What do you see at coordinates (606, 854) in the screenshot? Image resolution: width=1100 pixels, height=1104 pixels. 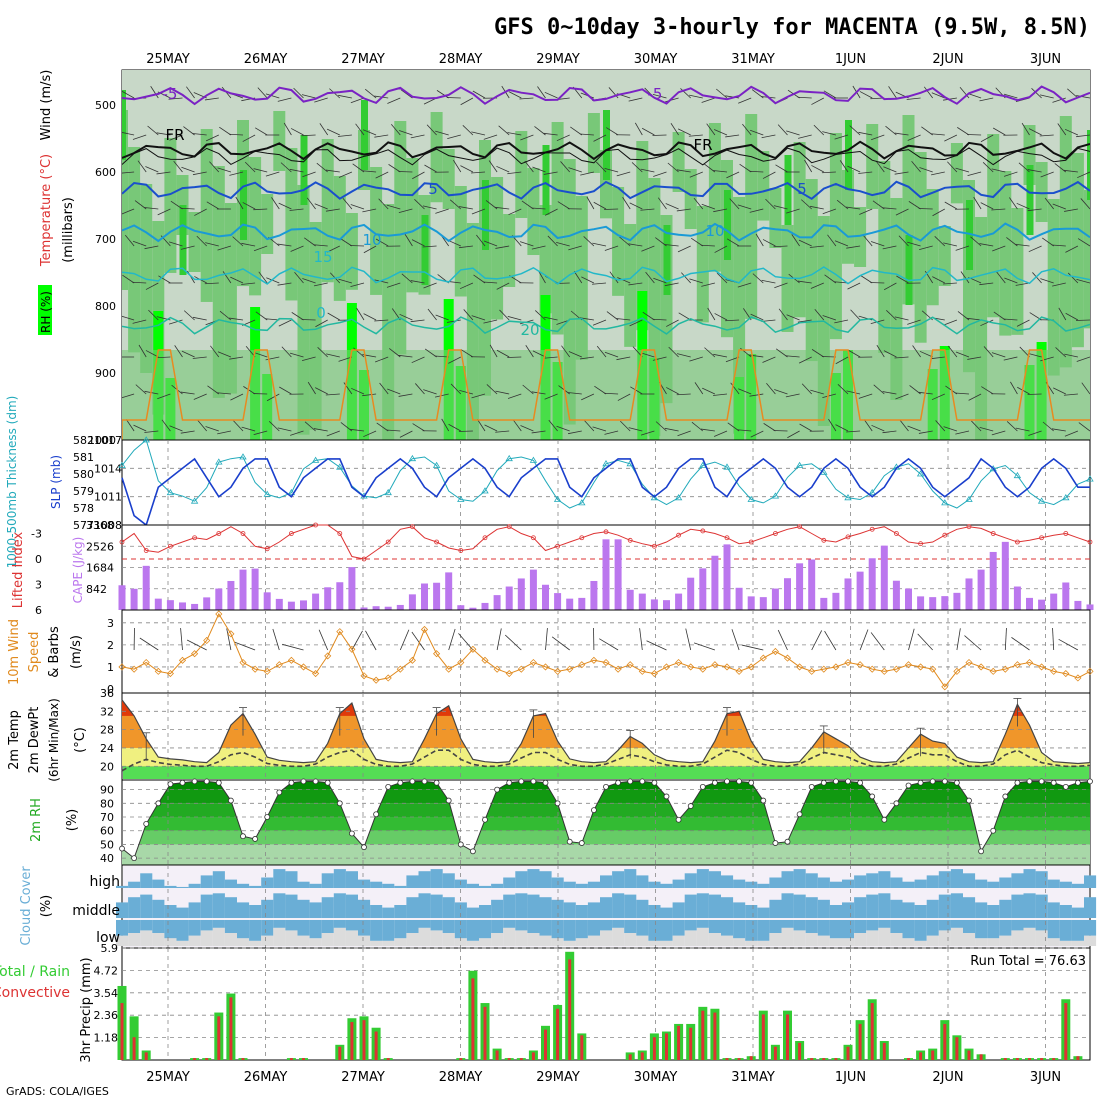 I see `rh-band` at bounding box center [606, 854].